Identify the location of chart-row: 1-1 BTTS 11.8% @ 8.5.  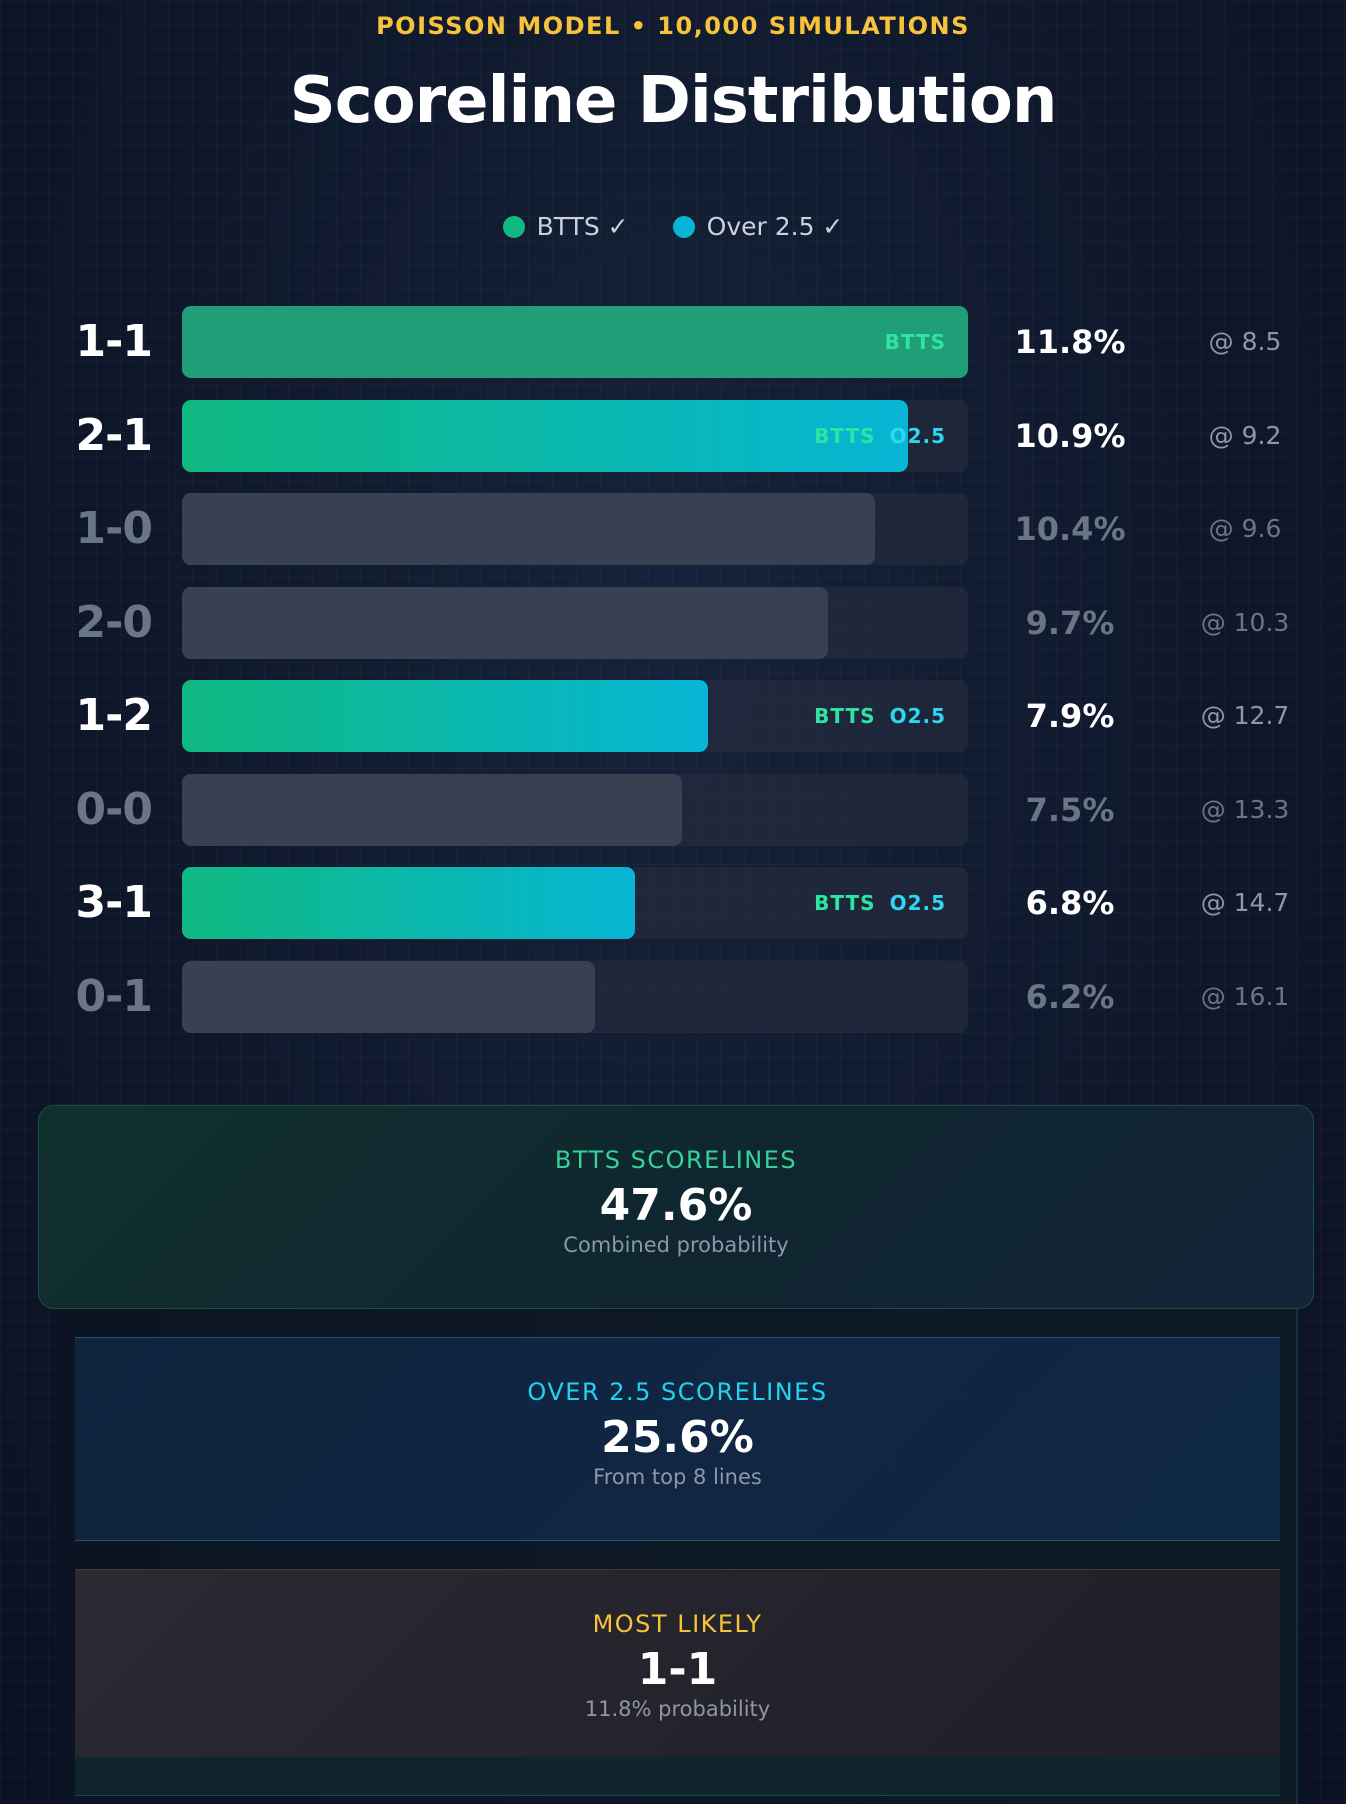
(673, 342).